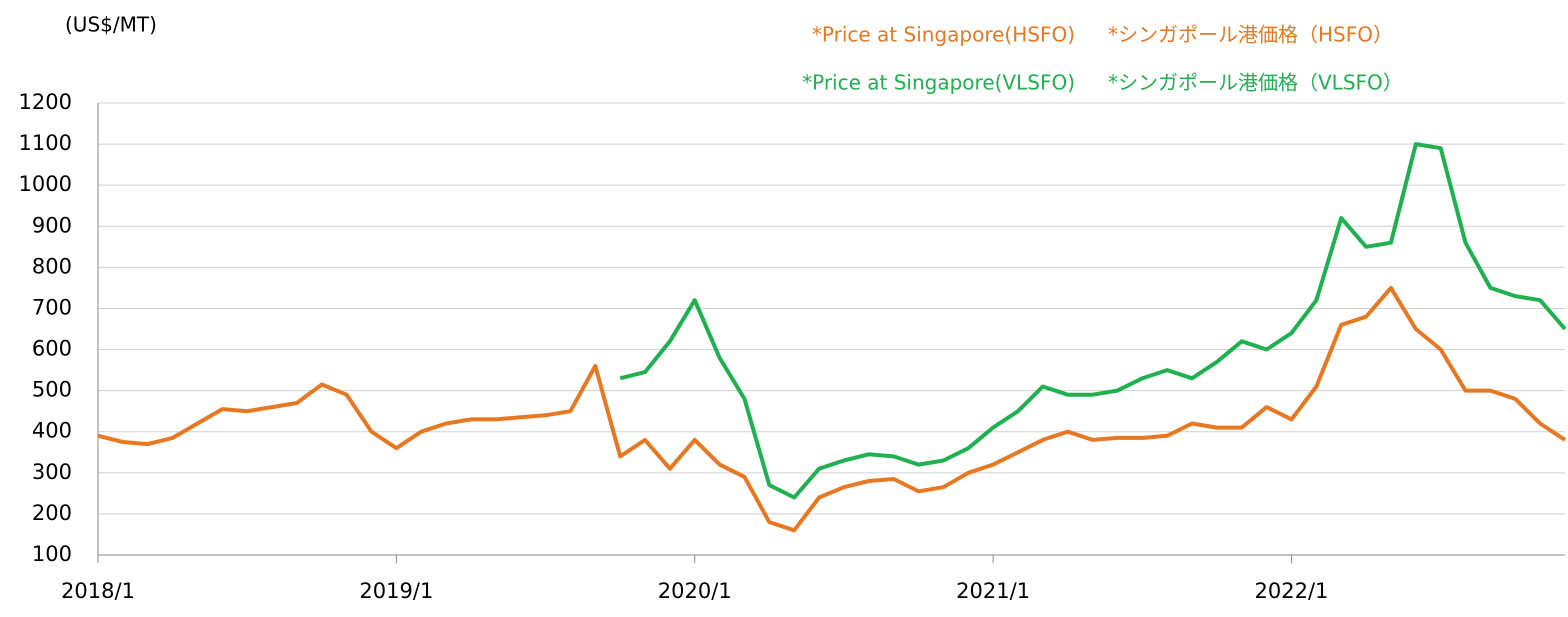 The height and width of the screenshot is (617, 1568). What do you see at coordinates (52, 513) in the screenshot?
I see `y-tick-label: 200` at bounding box center [52, 513].